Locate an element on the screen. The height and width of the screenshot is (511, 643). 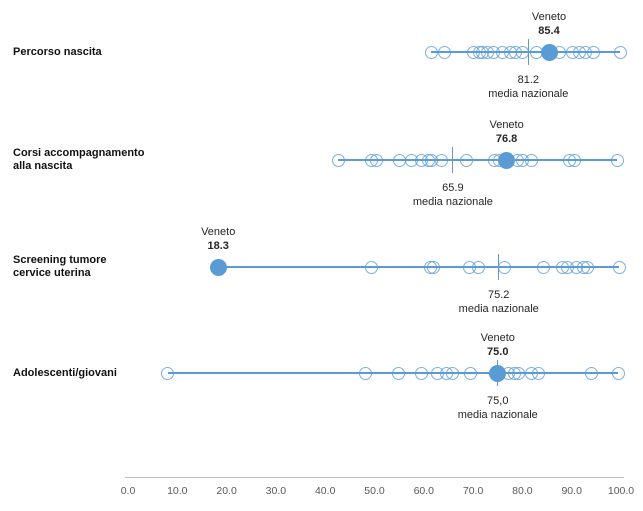
category-label-line: cervice uterina is located at coordinates (52, 273).